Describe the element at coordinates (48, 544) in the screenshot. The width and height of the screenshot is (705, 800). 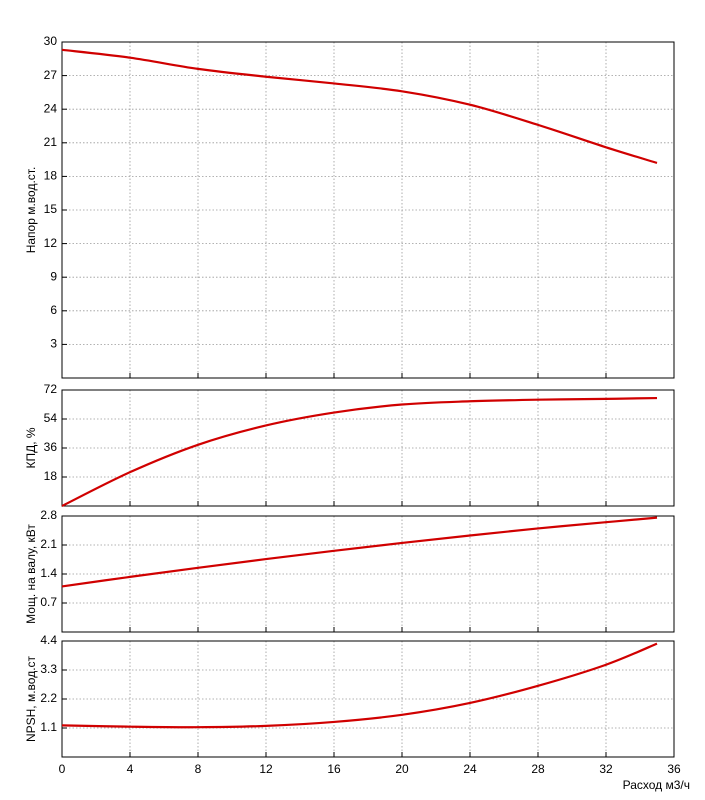
I see `y-tick-label: 2.1` at that location.